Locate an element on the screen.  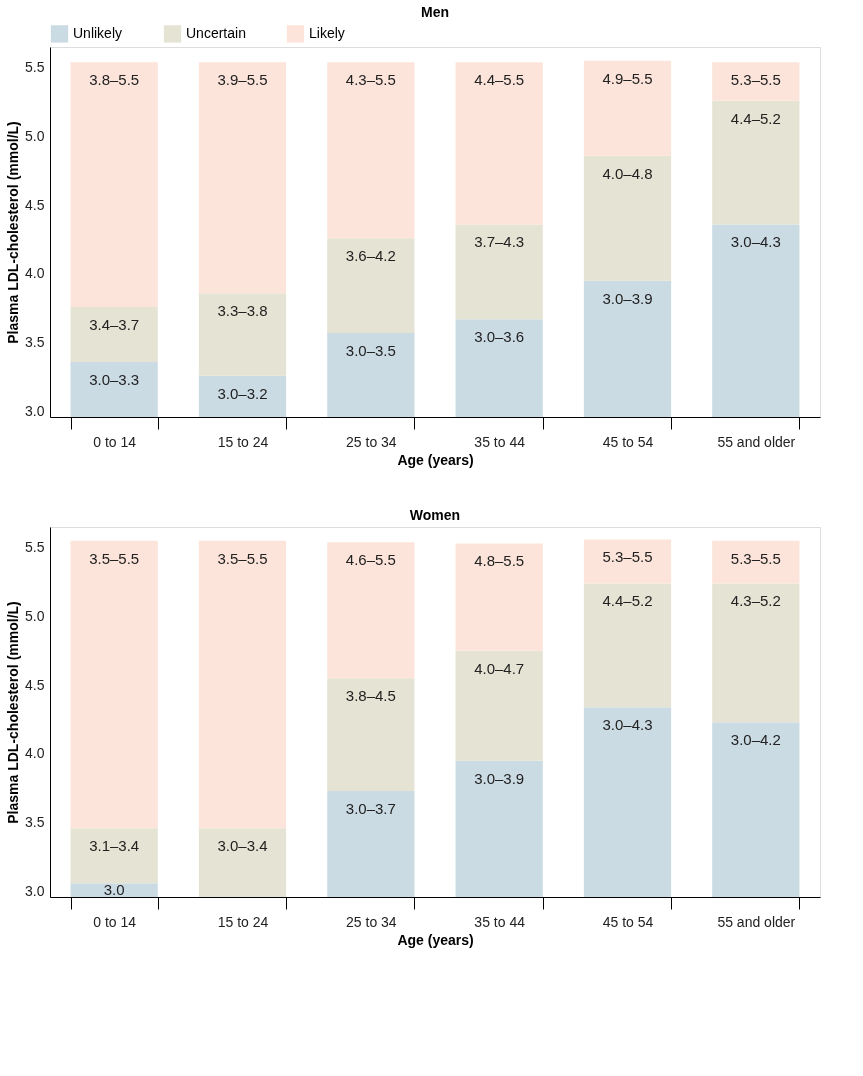
data-label: 4.3–5.5 is located at coordinates (370, 80).